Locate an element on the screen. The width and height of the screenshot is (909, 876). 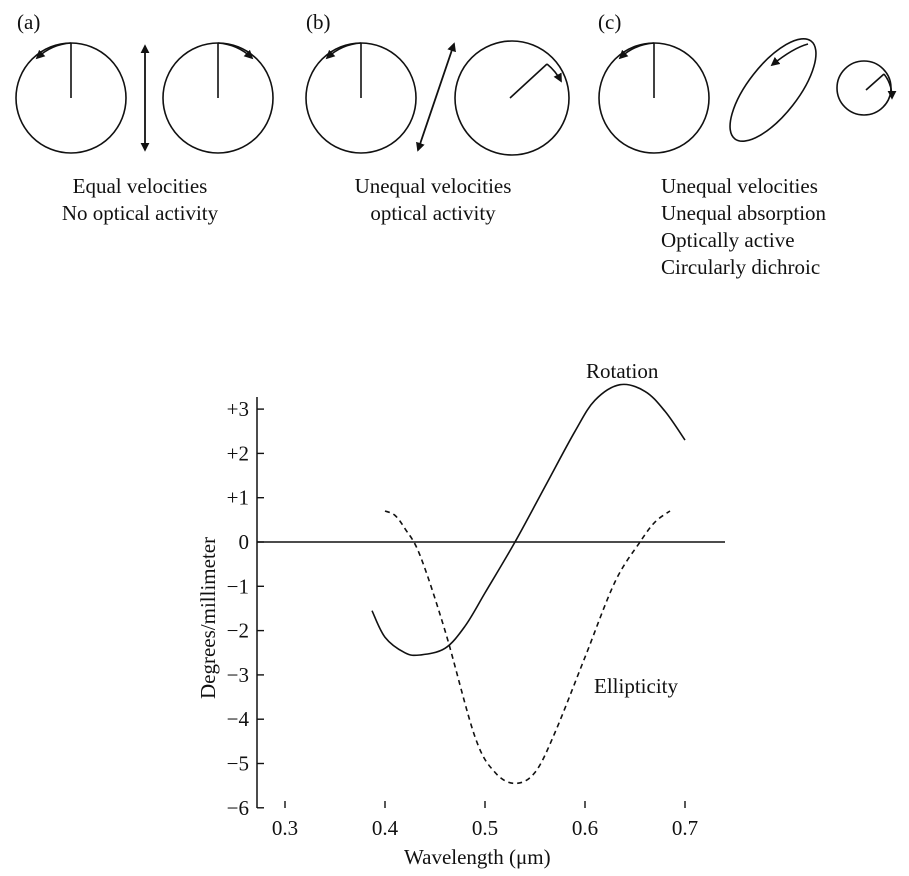
panel-b-right-rotation-arrow is located at coordinates (554, 73).